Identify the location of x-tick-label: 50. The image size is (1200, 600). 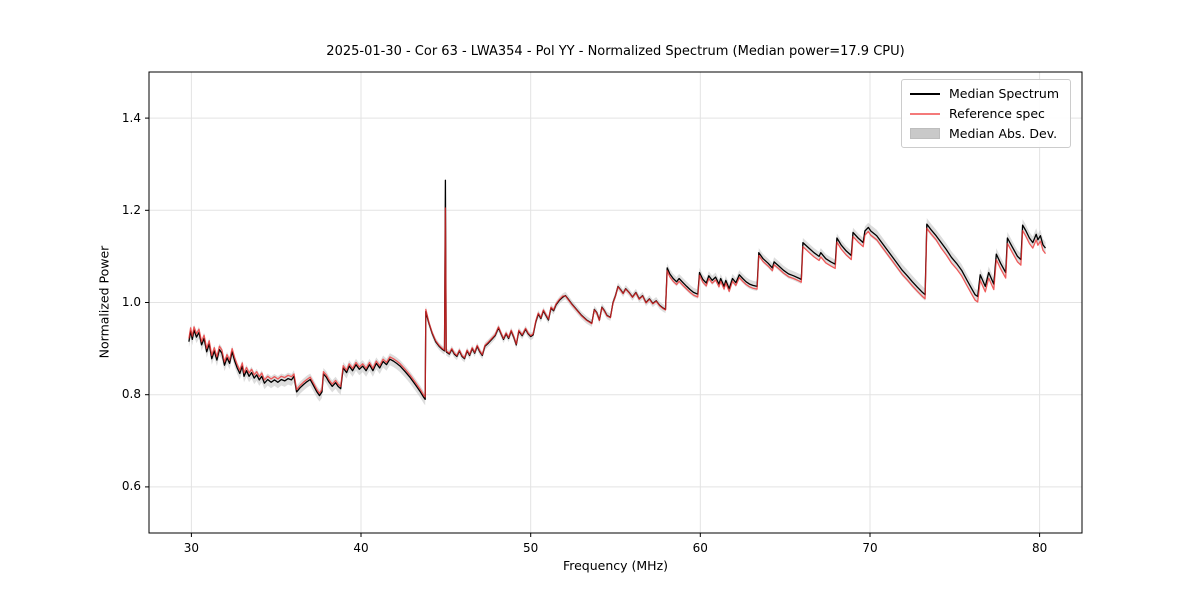
(531, 548).